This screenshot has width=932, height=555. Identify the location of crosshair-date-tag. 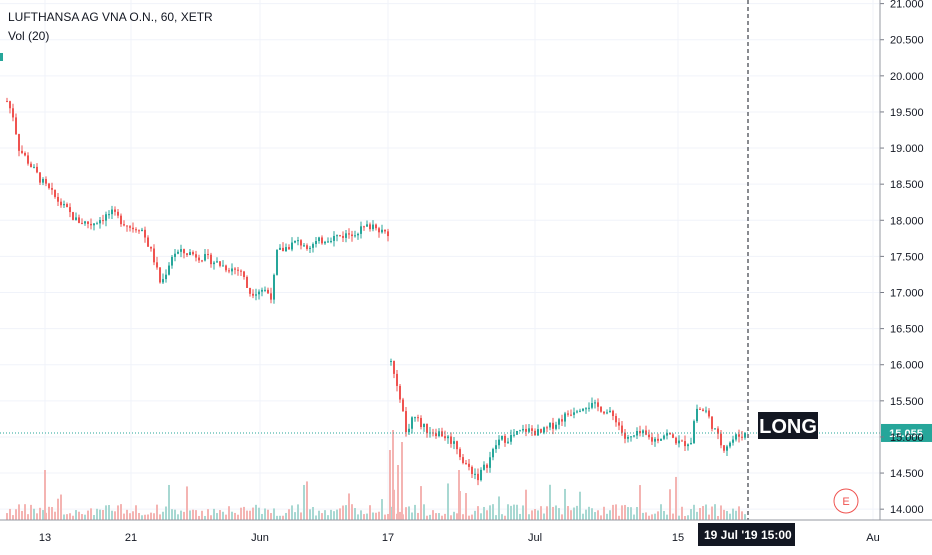
(746, 534).